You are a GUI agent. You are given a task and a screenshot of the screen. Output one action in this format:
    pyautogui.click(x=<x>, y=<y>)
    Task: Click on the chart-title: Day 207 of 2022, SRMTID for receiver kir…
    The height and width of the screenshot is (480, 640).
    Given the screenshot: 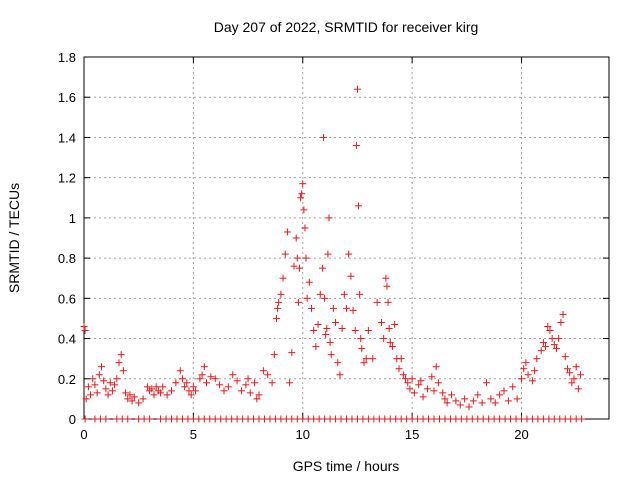 What is the action you would take?
    pyautogui.click(x=346, y=27)
    